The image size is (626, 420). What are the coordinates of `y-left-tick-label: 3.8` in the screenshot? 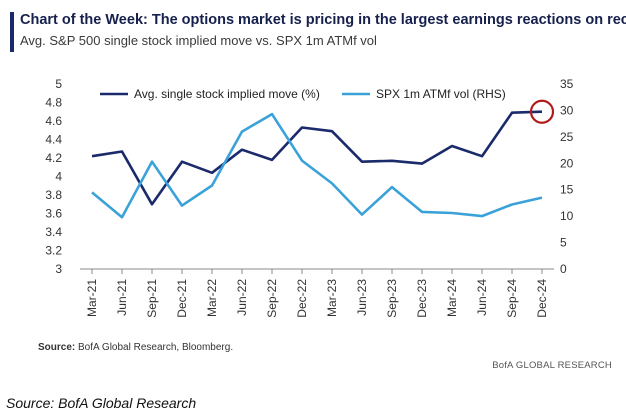 It's located at (53, 195).